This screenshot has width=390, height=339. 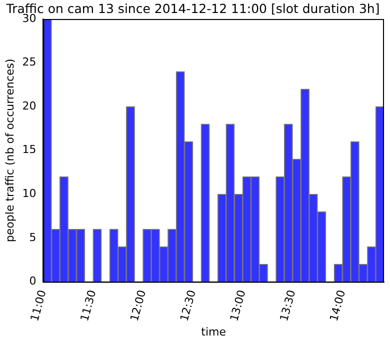 I want to click on y-tick-label: 20, so click(x=29, y=105).